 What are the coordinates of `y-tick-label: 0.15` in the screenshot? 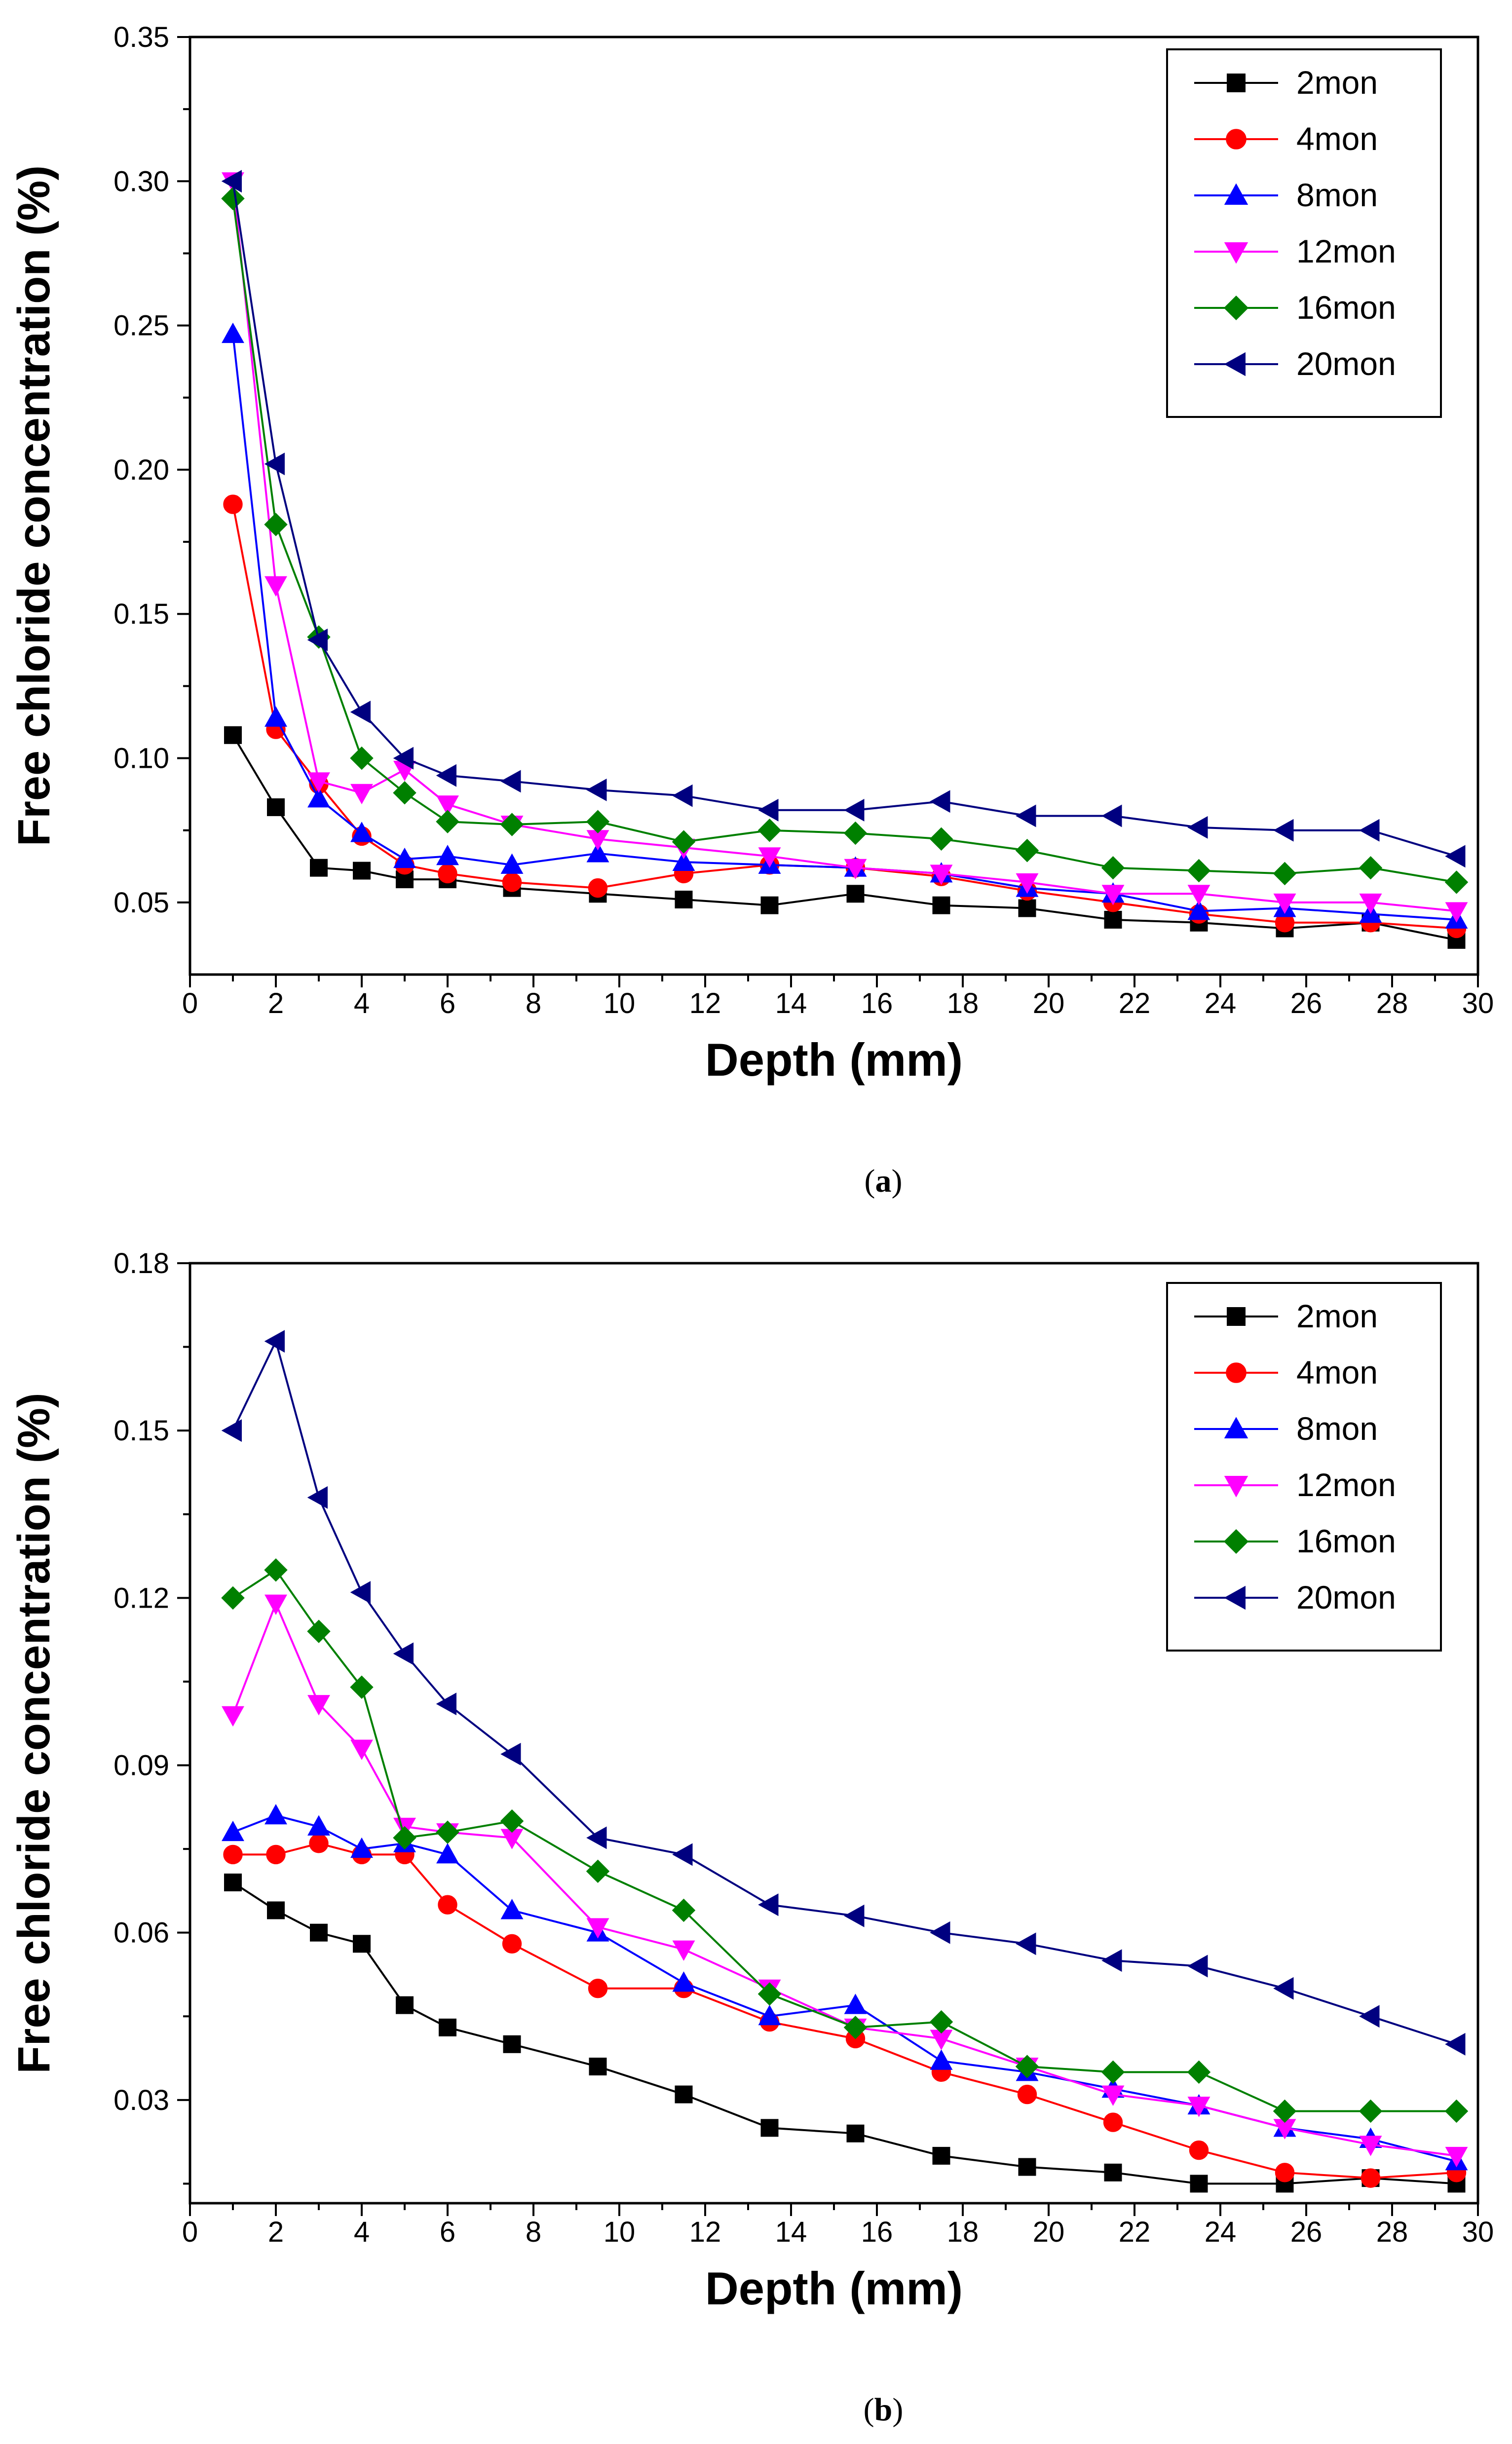 It's located at (141, 1431).